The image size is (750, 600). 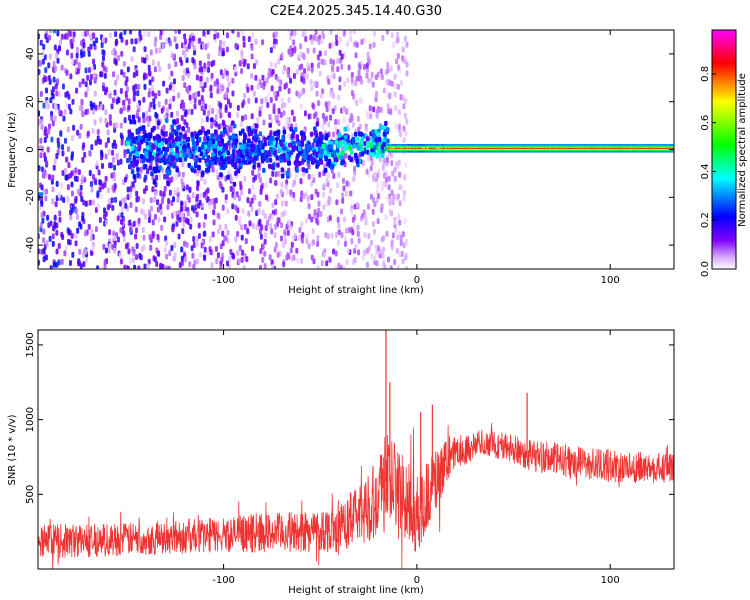 What do you see at coordinates (356, 11) in the screenshot?
I see `figure-title: C2E4.2025.345.14.40.G30` at bounding box center [356, 11].